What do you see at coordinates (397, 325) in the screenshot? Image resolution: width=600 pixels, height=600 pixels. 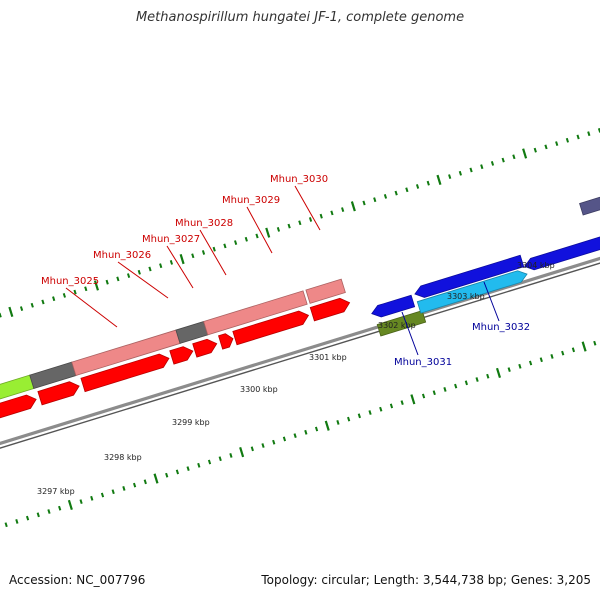 I see `scale-label: 3302 kbp` at bounding box center [397, 325].